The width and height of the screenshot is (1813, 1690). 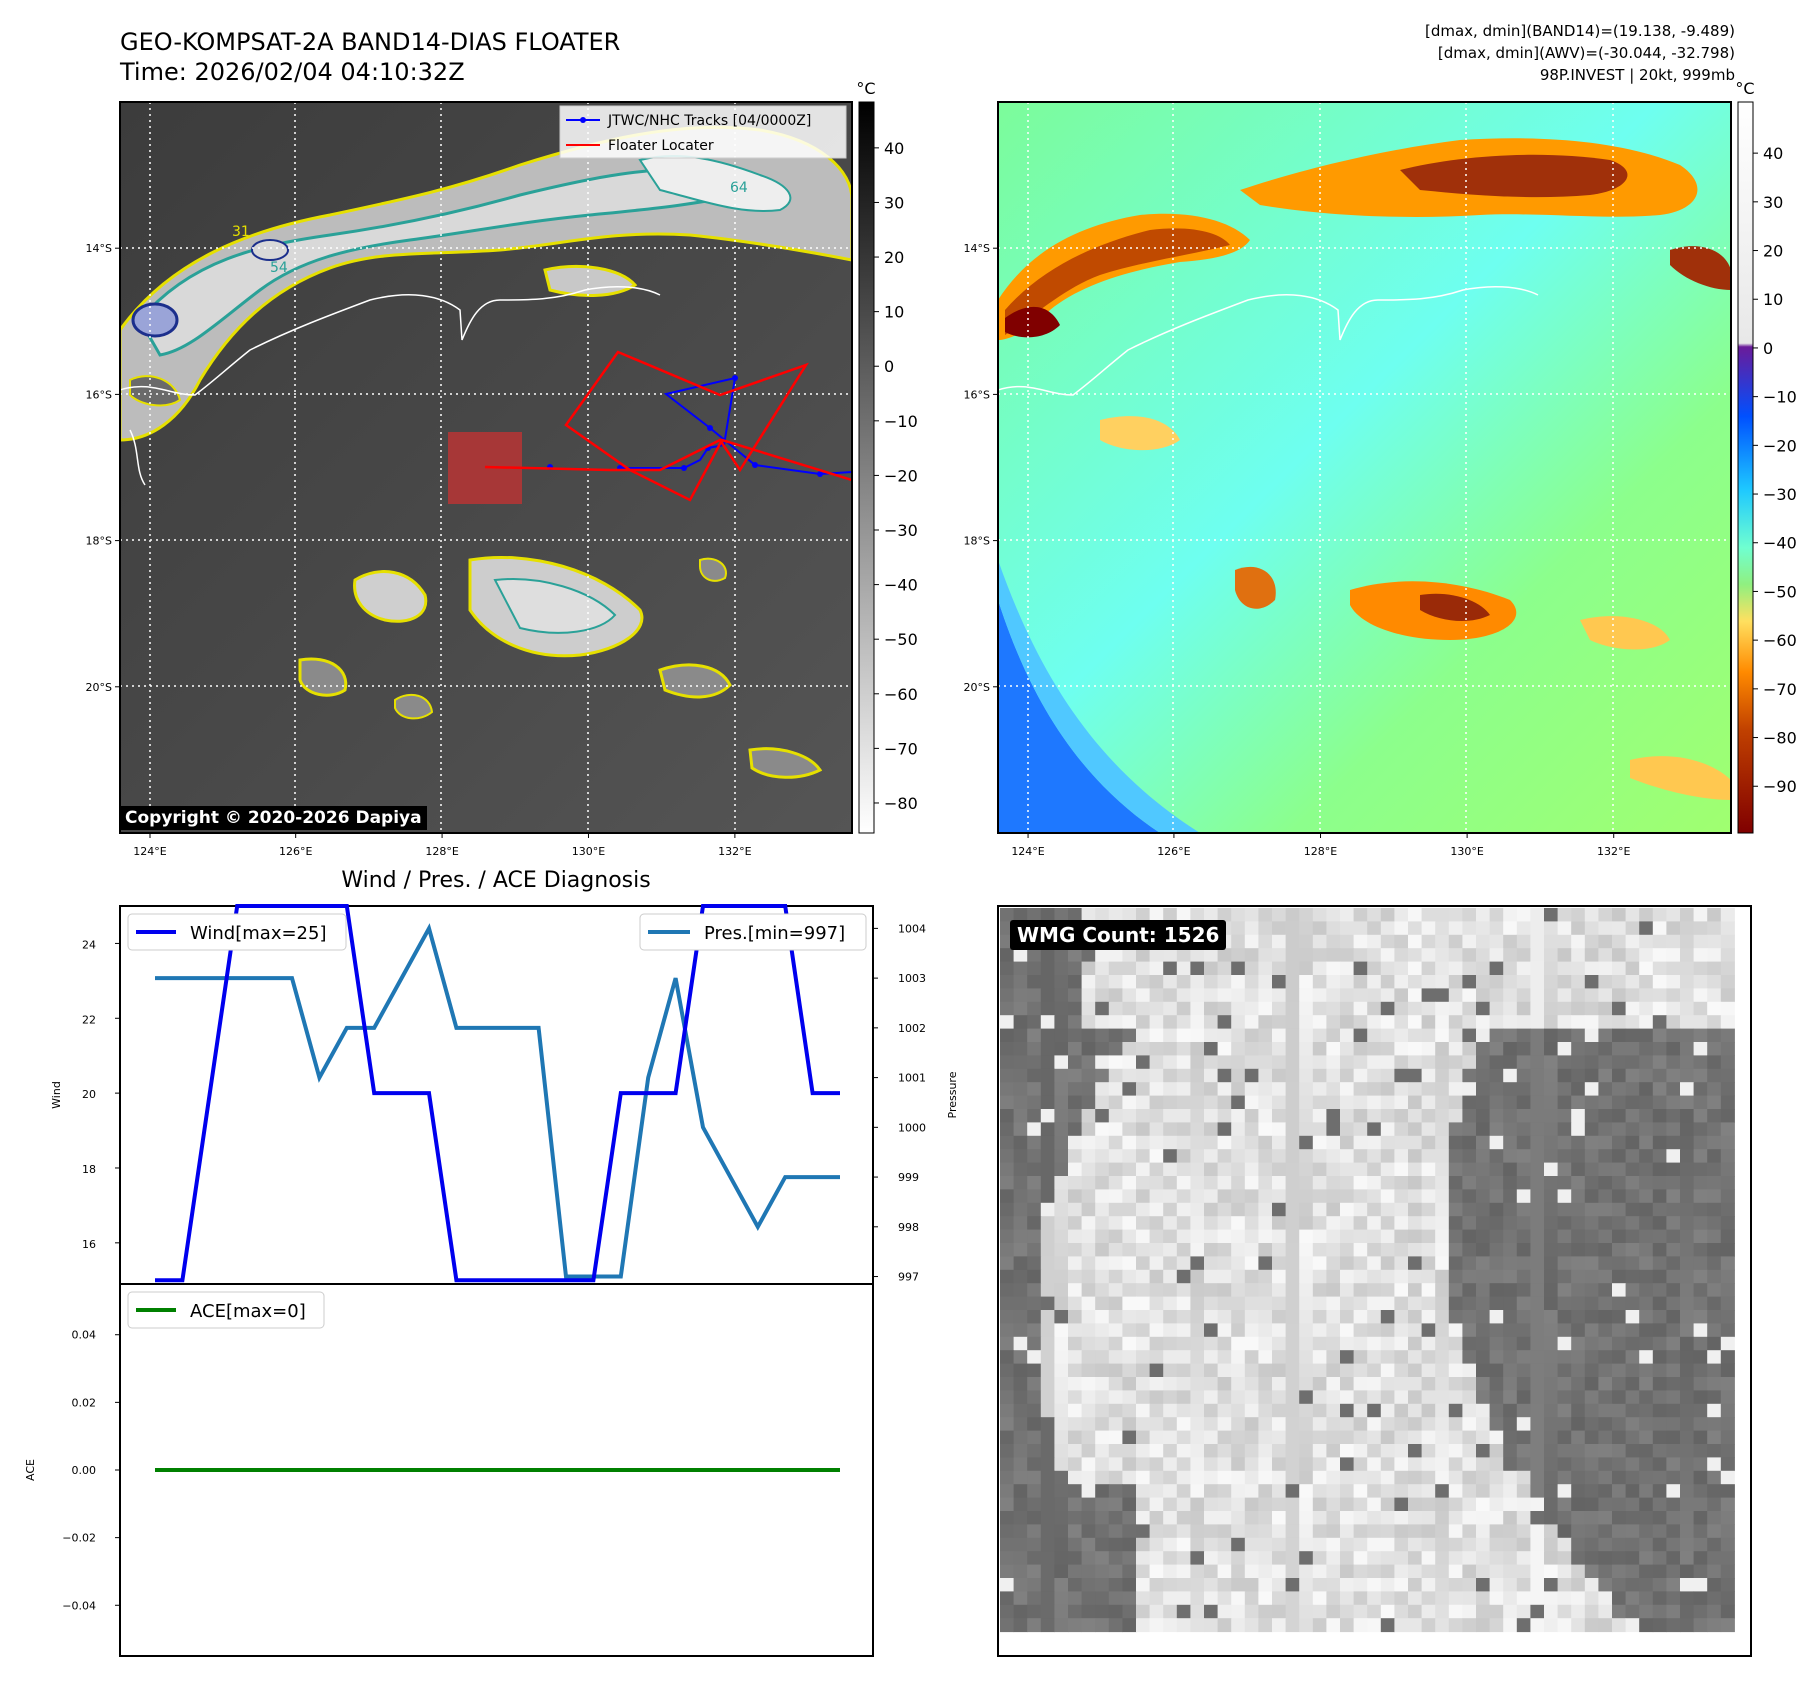 What do you see at coordinates (1118, 935) in the screenshot?
I see `wmg-count-badge: WMG Count: 1526` at bounding box center [1118, 935].